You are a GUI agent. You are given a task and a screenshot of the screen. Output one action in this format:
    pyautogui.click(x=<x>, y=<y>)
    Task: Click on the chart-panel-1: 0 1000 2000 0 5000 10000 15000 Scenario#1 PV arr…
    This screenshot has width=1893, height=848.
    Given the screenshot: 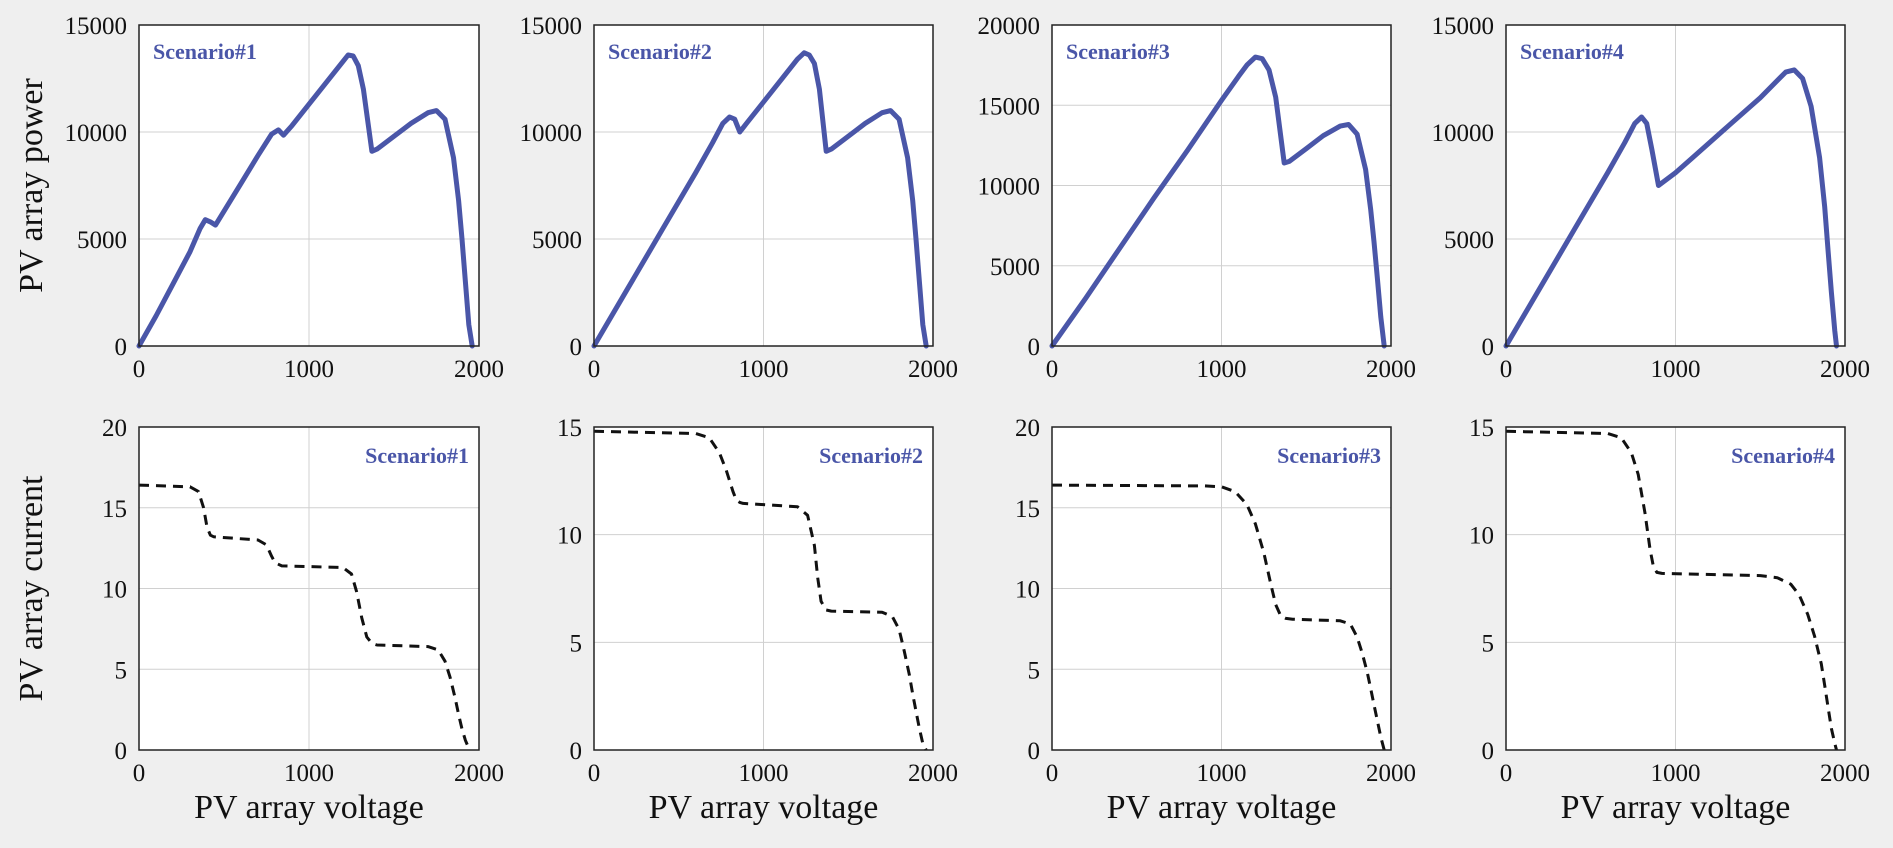 What is the action you would take?
    pyautogui.click(x=258, y=198)
    